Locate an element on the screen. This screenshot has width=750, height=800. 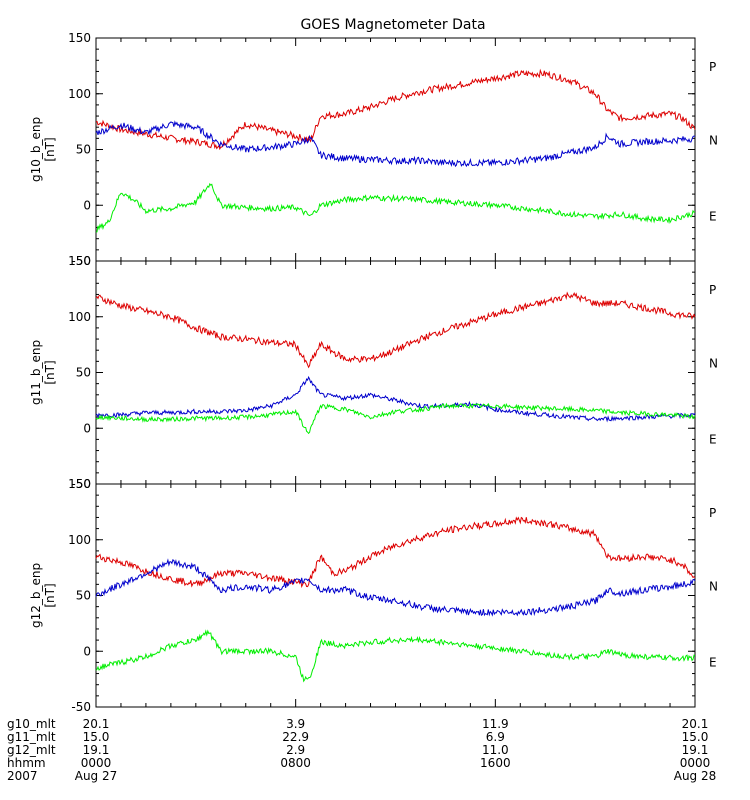
x-row-value: 1600 is located at coordinates (495, 763).